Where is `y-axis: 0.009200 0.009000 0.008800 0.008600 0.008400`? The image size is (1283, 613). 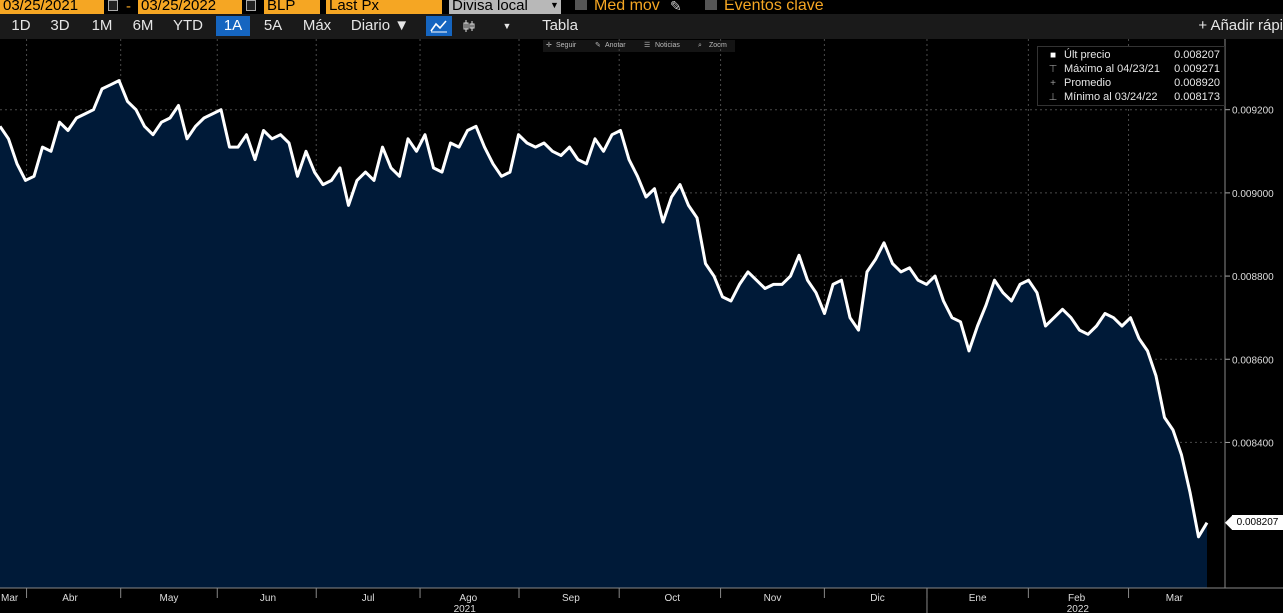 y-axis: 0.009200 0.009000 0.008800 0.008600 0.008400 is located at coordinates (1249, 313).